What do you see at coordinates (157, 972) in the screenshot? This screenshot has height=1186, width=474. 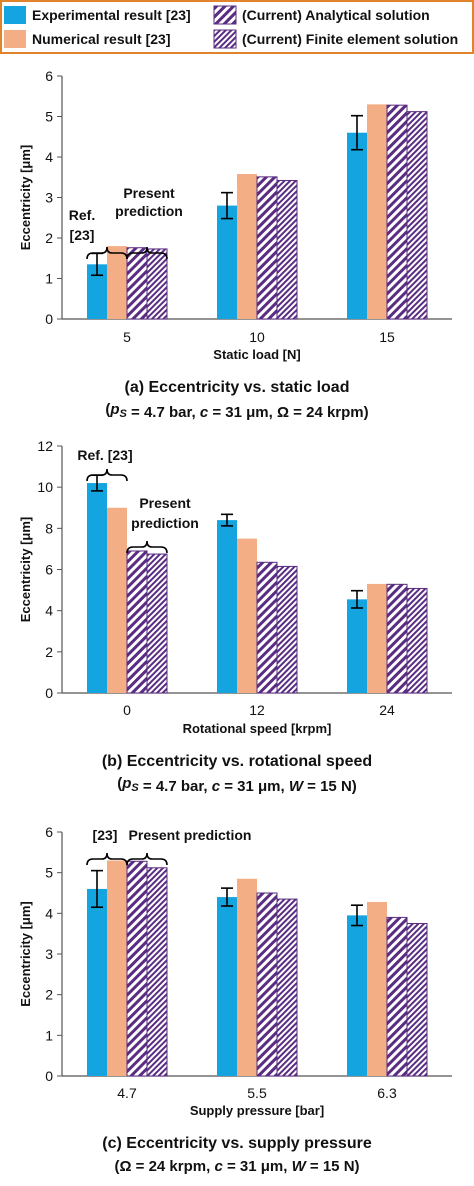 I see `bar-fem-4.7` at bounding box center [157, 972].